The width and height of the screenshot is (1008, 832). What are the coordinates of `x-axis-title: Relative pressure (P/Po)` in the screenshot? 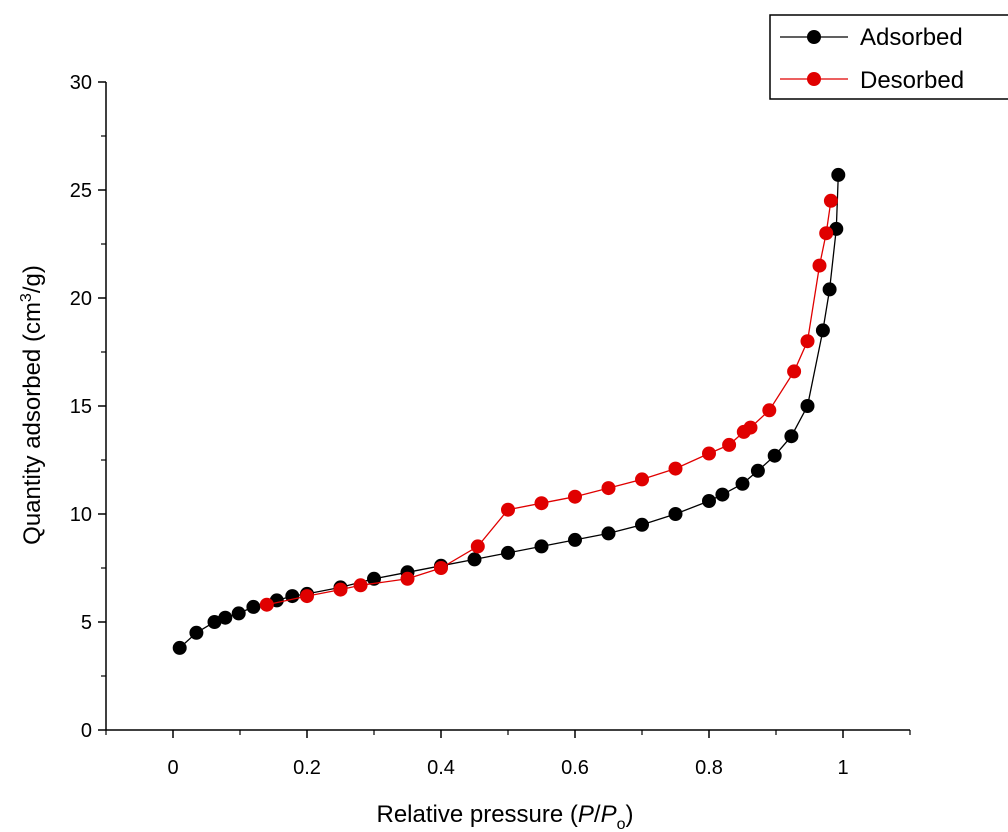 It's located at (504, 816).